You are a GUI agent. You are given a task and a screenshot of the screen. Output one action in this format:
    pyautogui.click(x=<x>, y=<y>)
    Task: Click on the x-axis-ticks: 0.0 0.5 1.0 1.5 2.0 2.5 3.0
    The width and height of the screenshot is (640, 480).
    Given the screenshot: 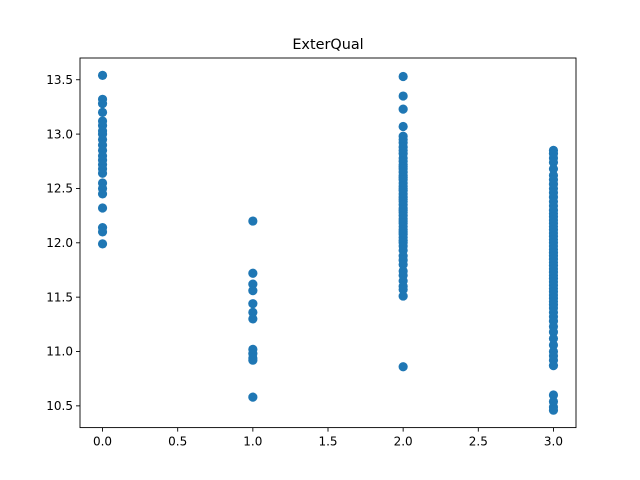 What is the action you would take?
    pyautogui.click(x=328, y=438)
    